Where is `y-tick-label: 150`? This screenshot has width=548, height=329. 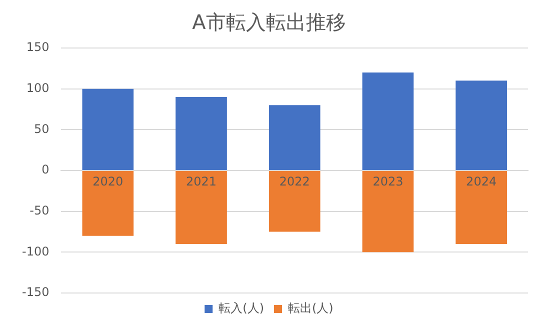 y-tick-label: 150 is located at coordinates (38, 47).